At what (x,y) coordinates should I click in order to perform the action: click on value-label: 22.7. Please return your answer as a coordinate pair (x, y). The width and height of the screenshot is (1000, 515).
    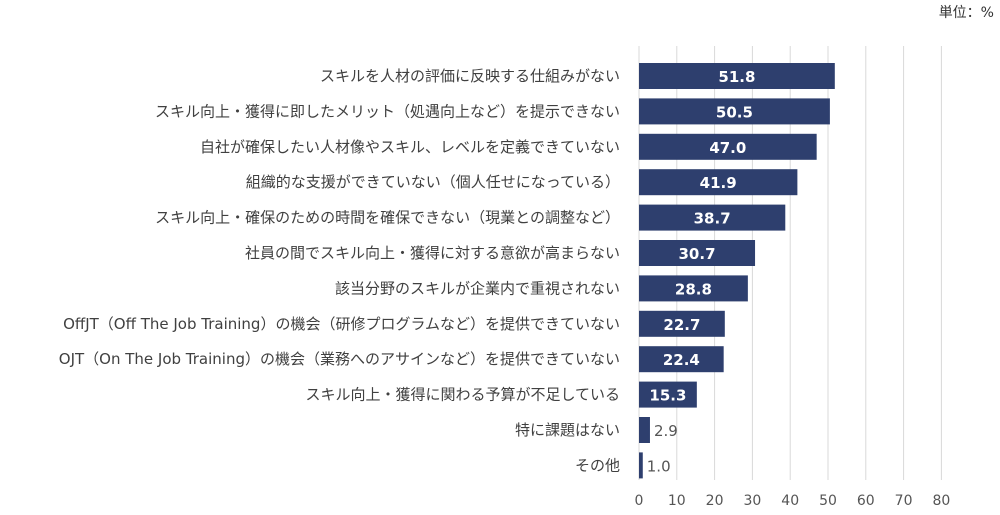
    Looking at the image, I should click on (681, 325).